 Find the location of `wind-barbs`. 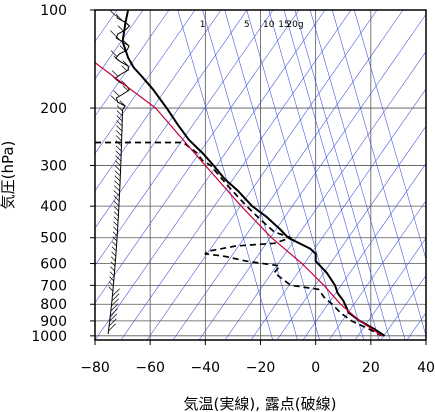

wind-barbs is located at coordinates (119, 172).